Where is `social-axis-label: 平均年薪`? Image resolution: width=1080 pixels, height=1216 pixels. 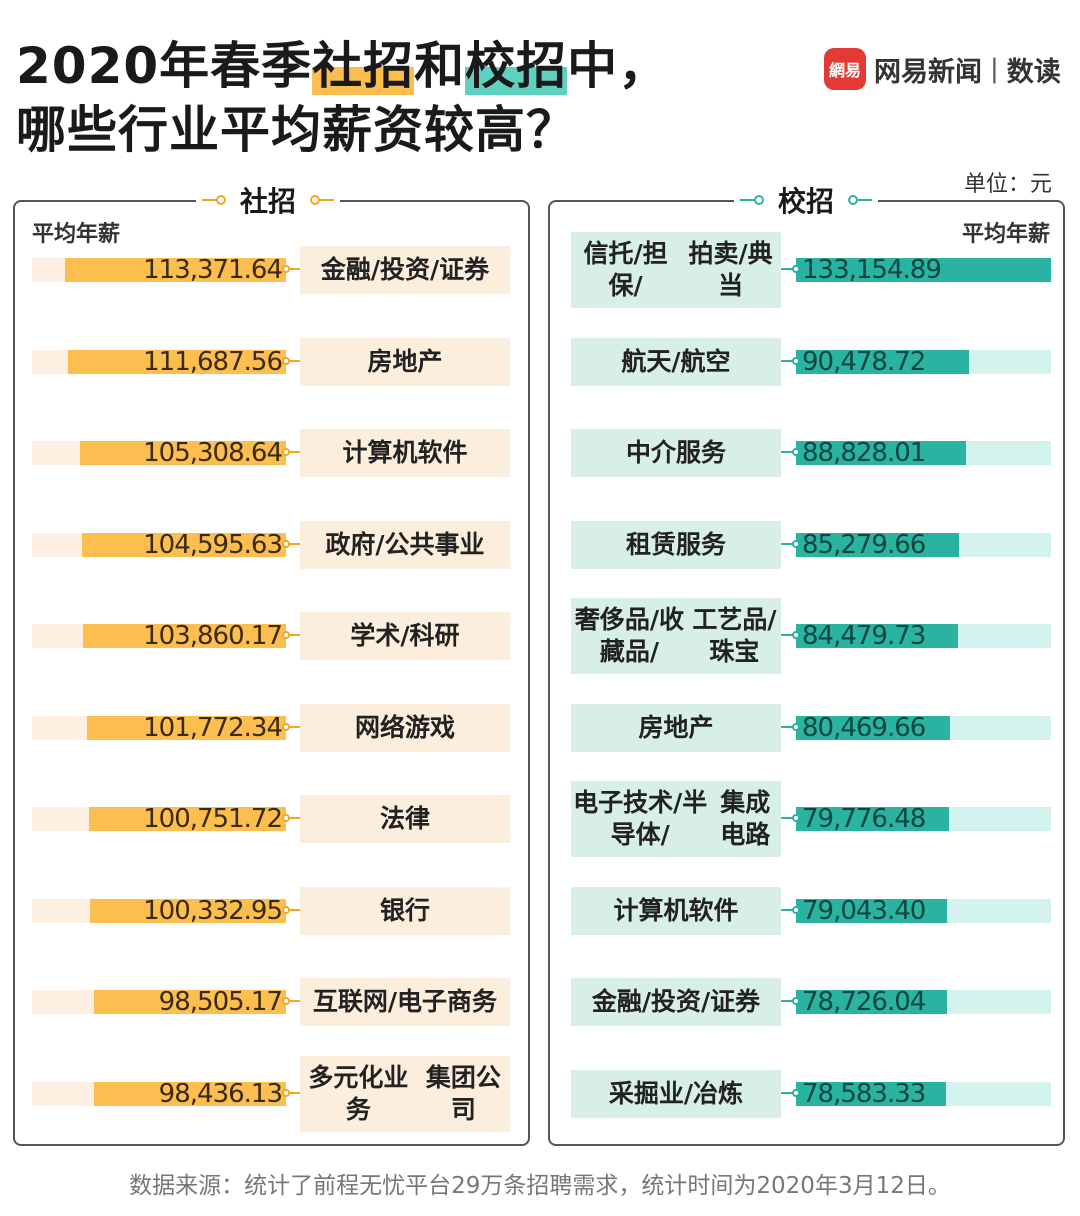 social-axis-label: 平均年薪 is located at coordinates (76, 234).